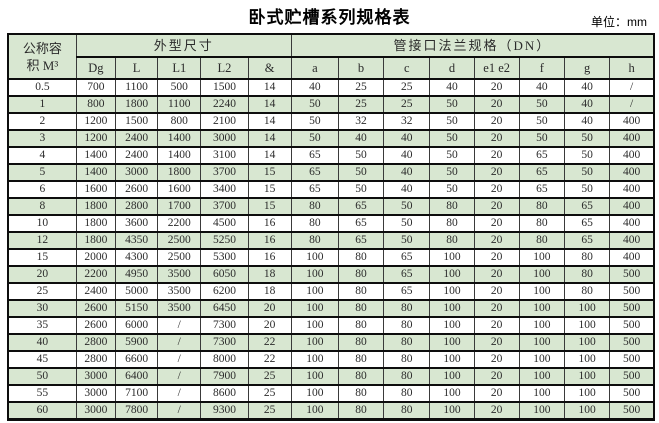  What do you see at coordinates (179, 189) in the screenshot?
I see `value-cell: 1600` at bounding box center [179, 189].